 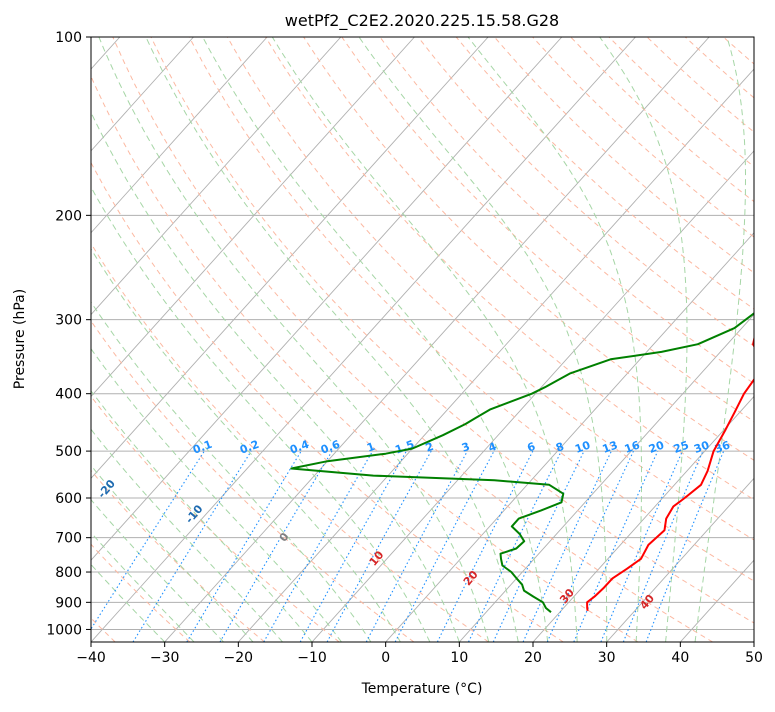 What do you see at coordinates (68, 573) in the screenshot?
I see `y-tick-label: 800` at bounding box center [68, 573].